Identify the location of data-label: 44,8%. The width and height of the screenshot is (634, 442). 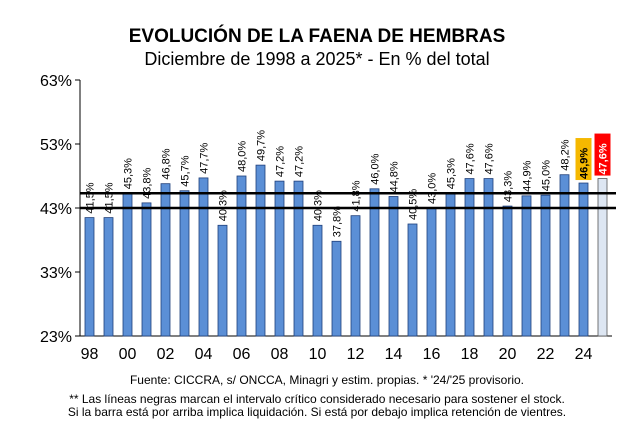
(395, 176).